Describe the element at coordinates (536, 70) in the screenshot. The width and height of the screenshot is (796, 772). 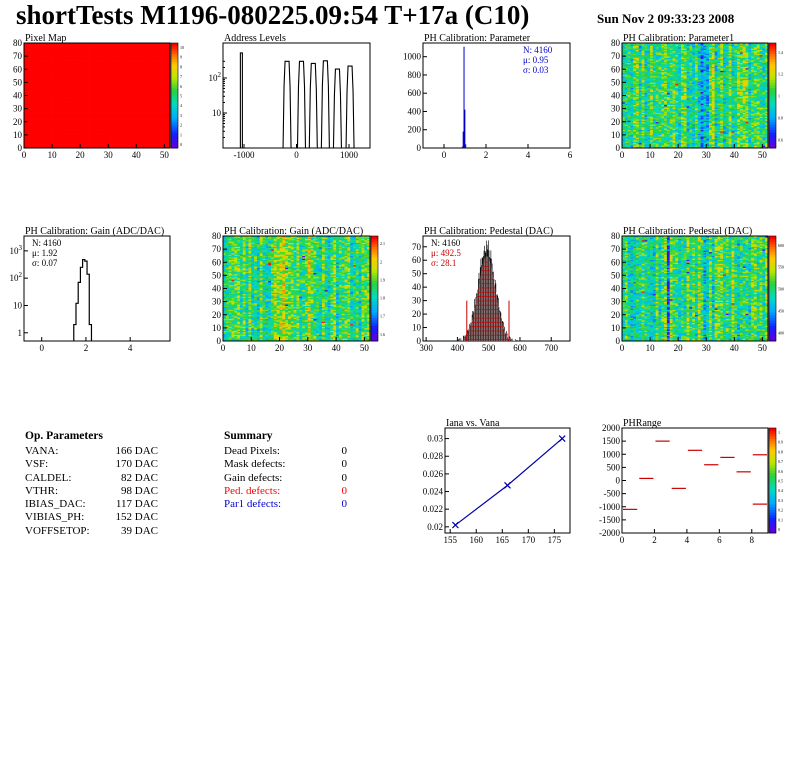
I see `stats-sigma: σ: 0.03` at that location.